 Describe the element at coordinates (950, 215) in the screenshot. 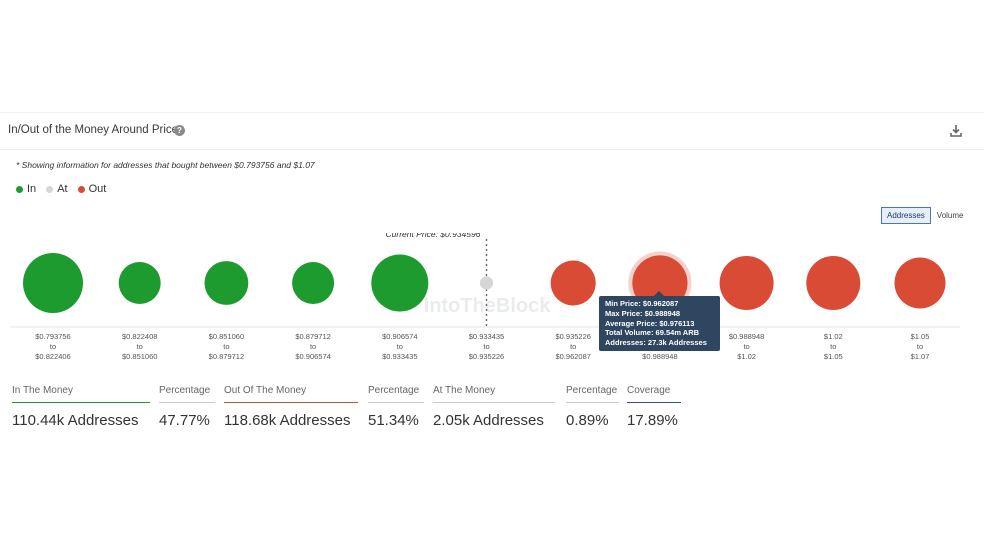

I see `volume-toggle-button: Volume` at that location.